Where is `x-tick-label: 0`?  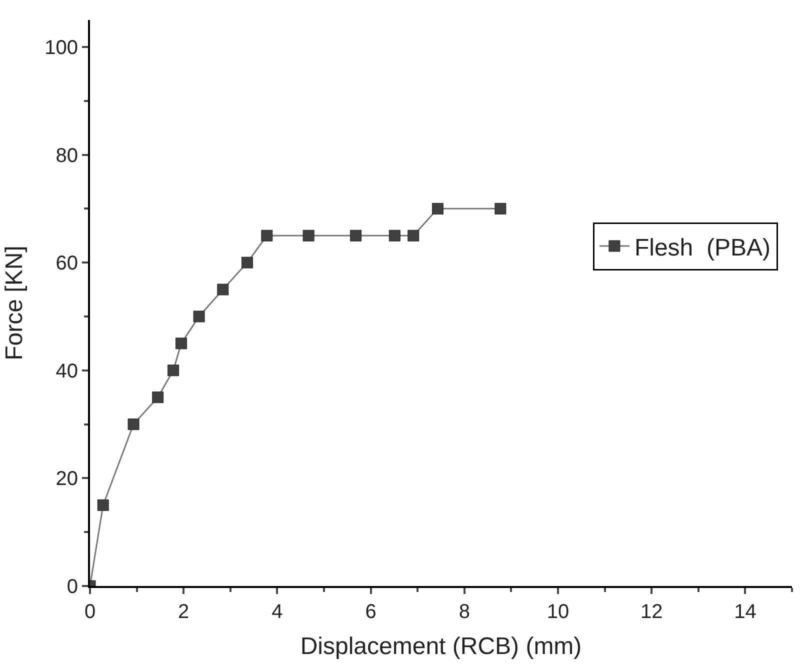 x-tick-label: 0 is located at coordinates (90, 612).